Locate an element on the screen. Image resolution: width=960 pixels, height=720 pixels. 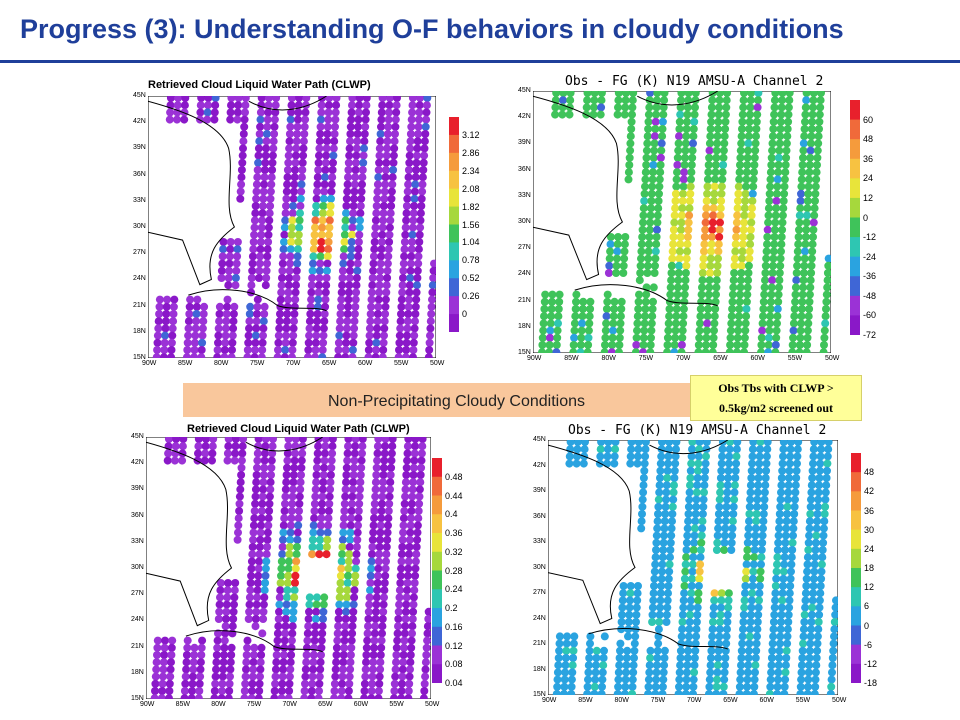
colorbar-label: -36 is located at coordinates (870, 276).